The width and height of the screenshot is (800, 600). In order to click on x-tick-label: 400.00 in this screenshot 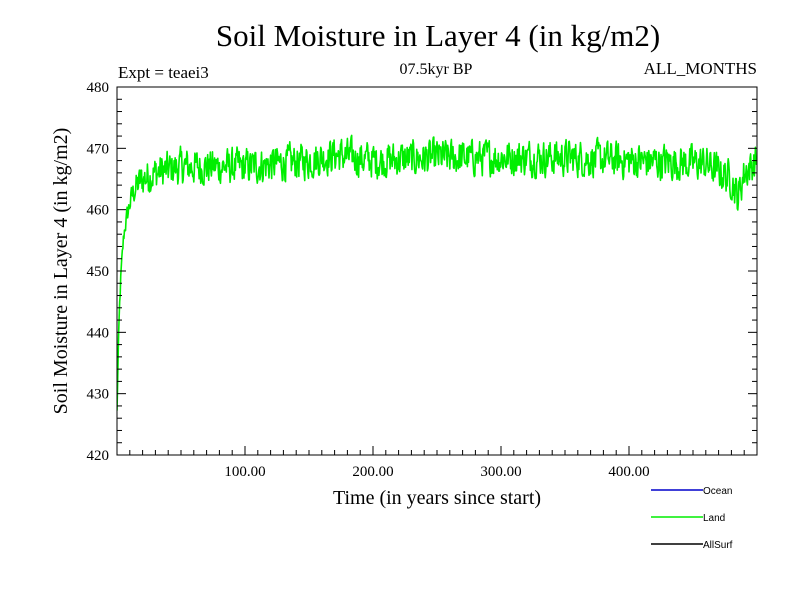, I will do `click(628, 472)`.